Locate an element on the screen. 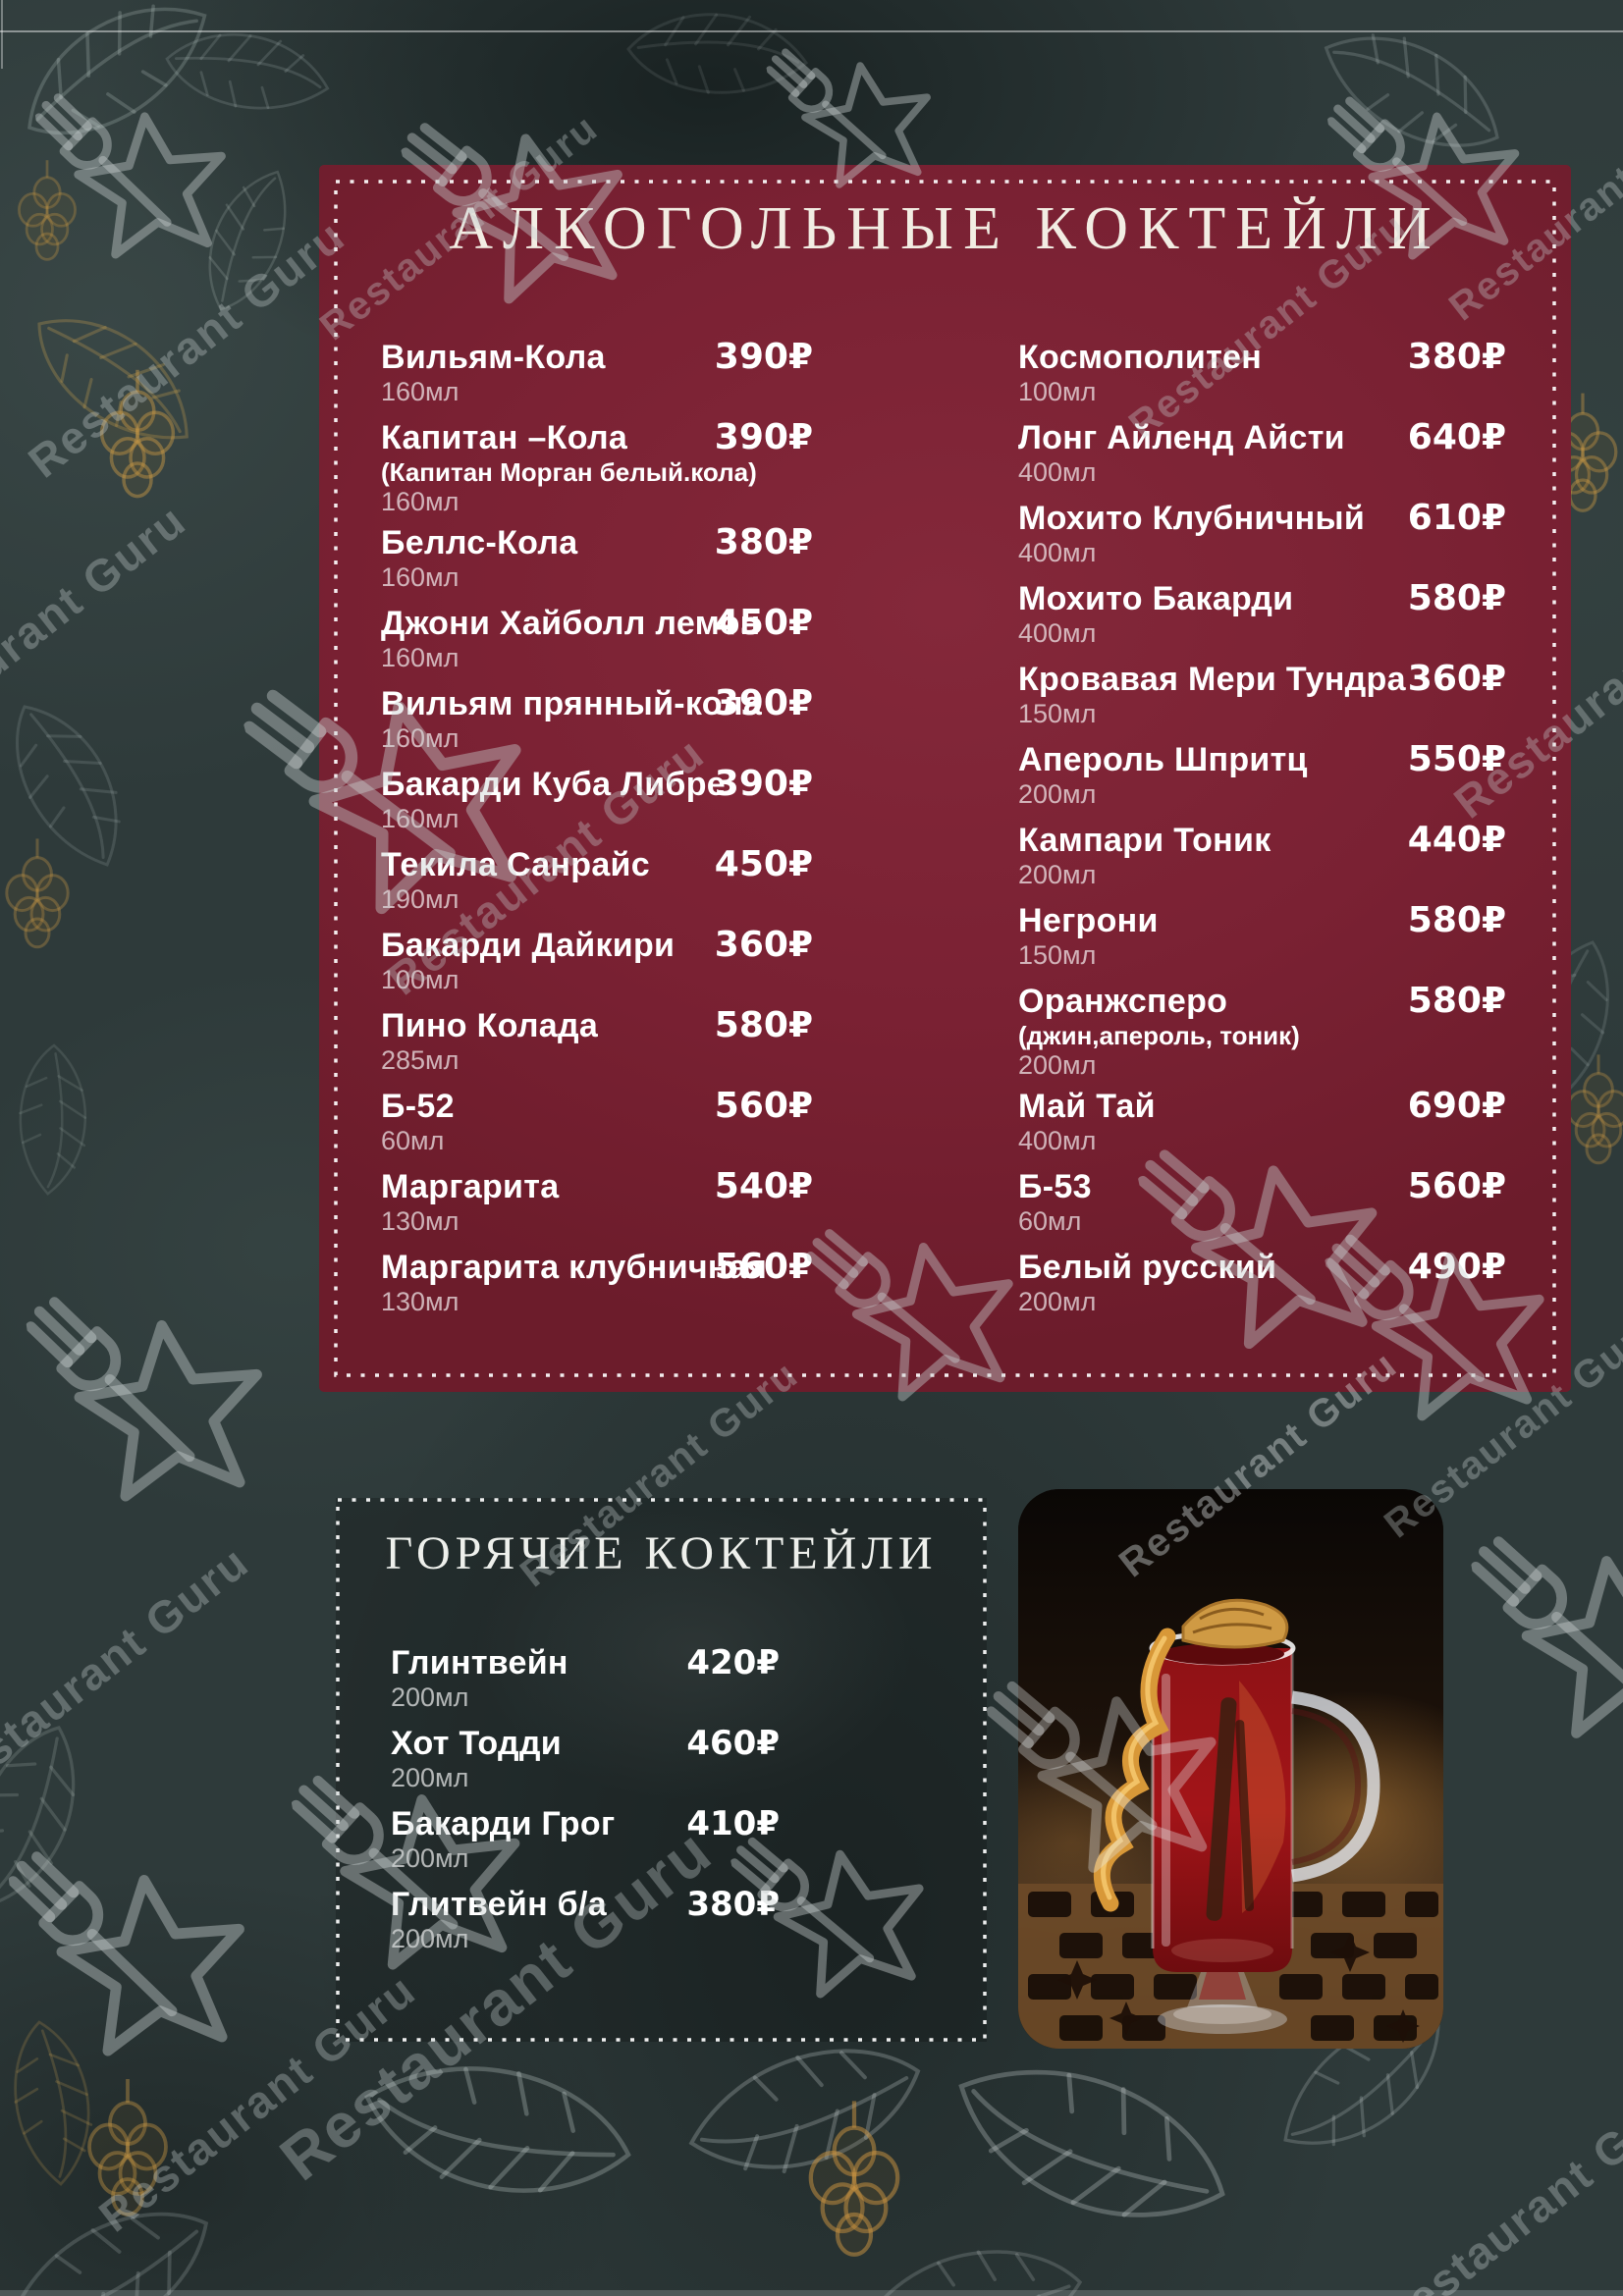 This screenshot has height=2296, width=1623. hot-cocktail-photo is located at coordinates (1230, 1769).